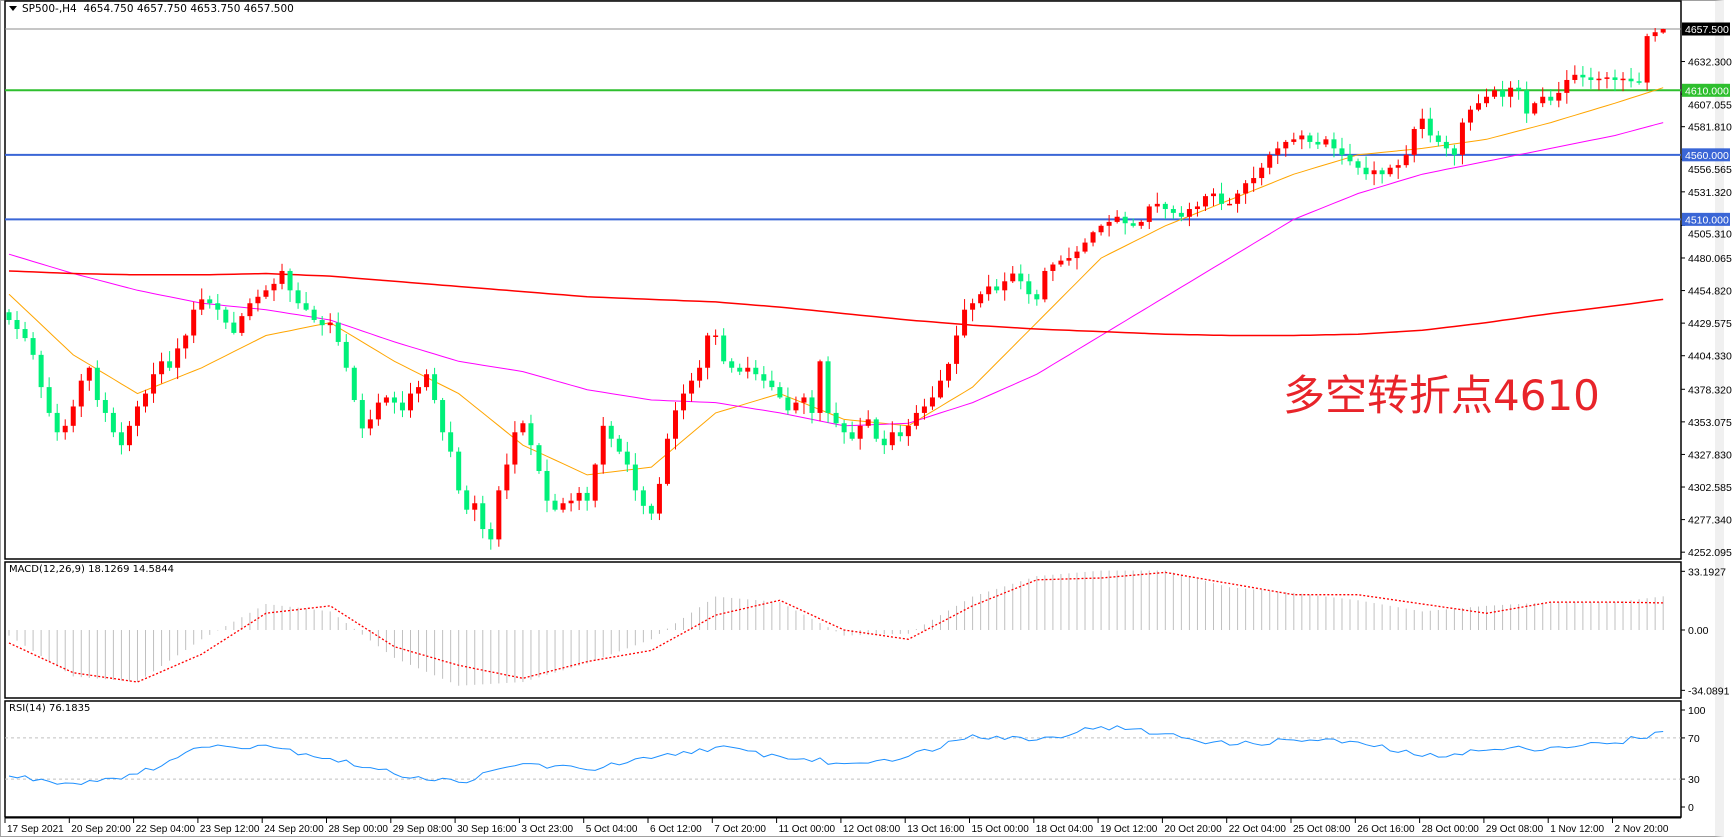  What do you see at coordinates (359, 829) in the screenshot?
I see `time-axis-label: 28 Sep 00:00` at bounding box center [359, 829].